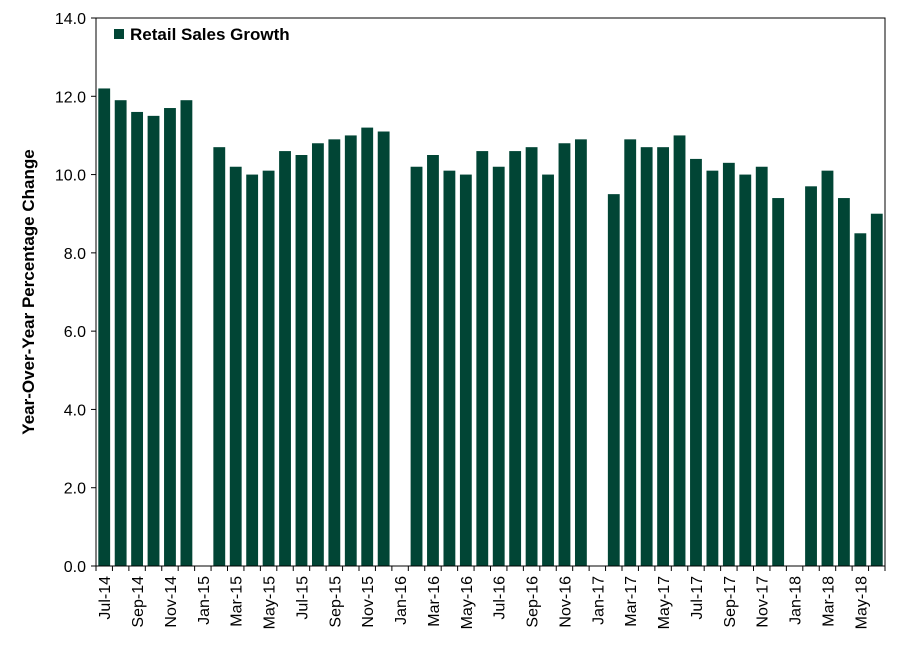  I want to click on x-tick-label: Sep-17, so click(730, 602).